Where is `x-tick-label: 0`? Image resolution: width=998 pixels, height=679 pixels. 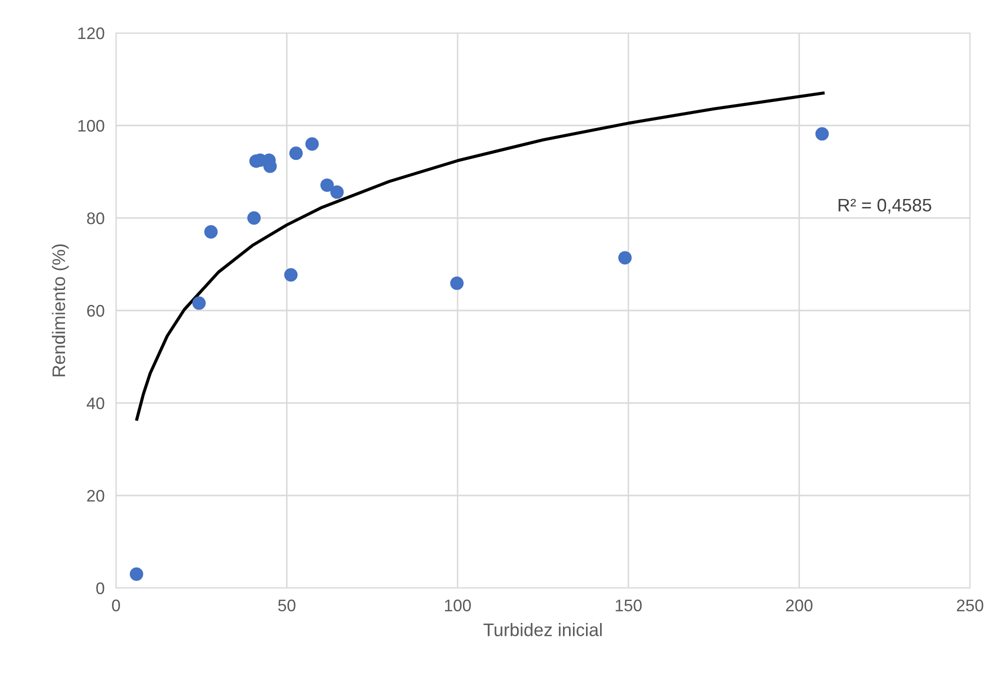
x-tick-label: 0 is located at coordinates (116, 606).